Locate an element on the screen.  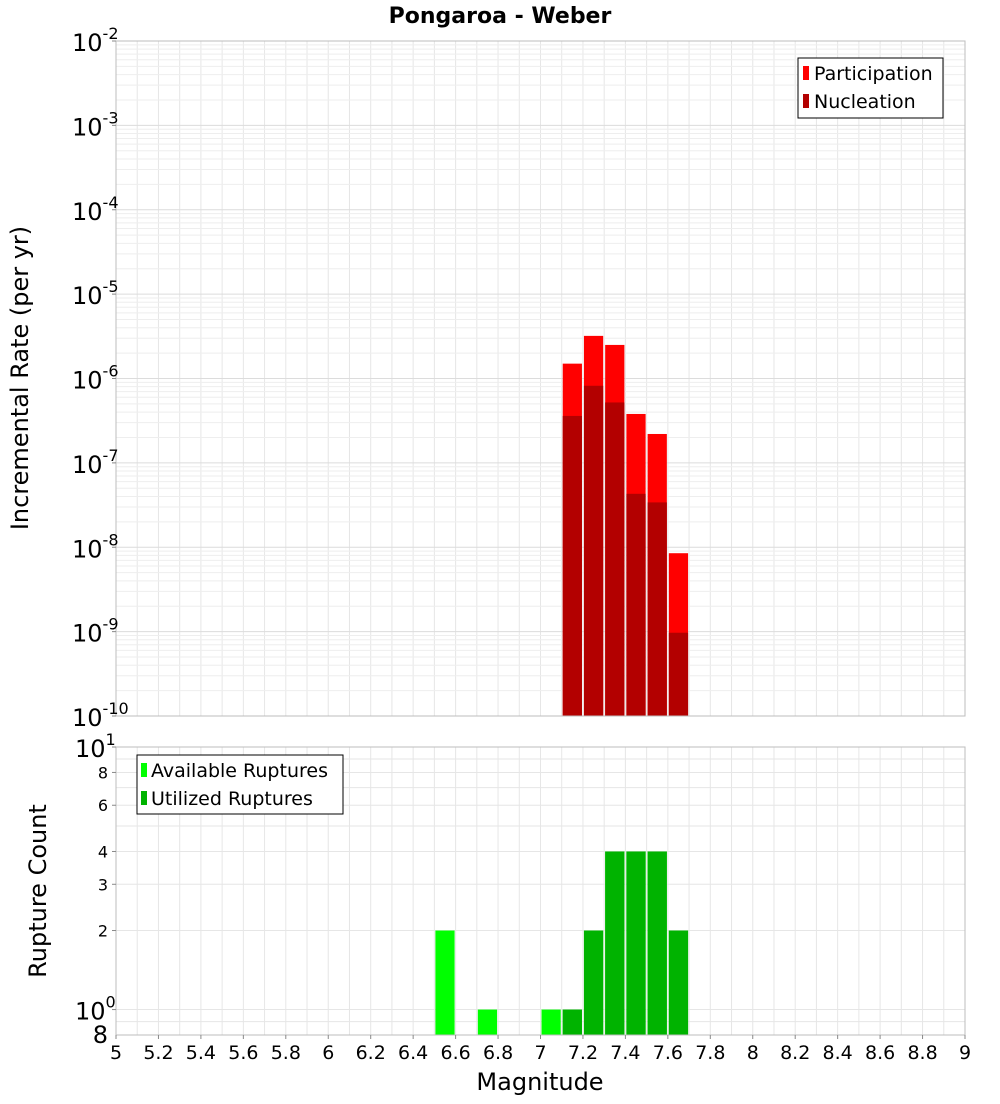
top-y-tick-label: 10⁻¹⁰ is located at coordinates (100, 715).